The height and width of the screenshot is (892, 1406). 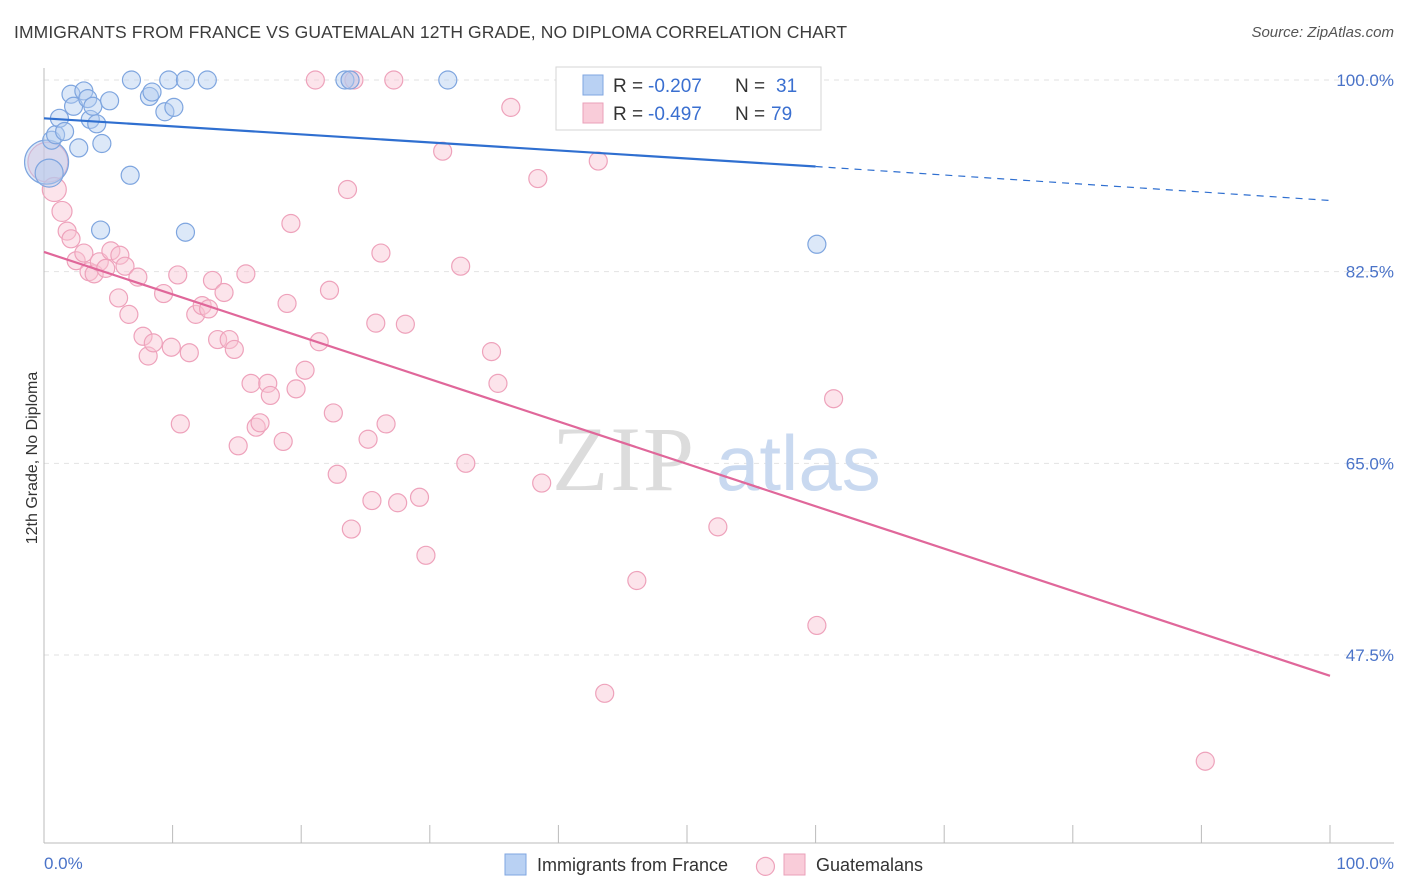 I want to click on france-trend-line-extension, so click(x=1073, y=183).